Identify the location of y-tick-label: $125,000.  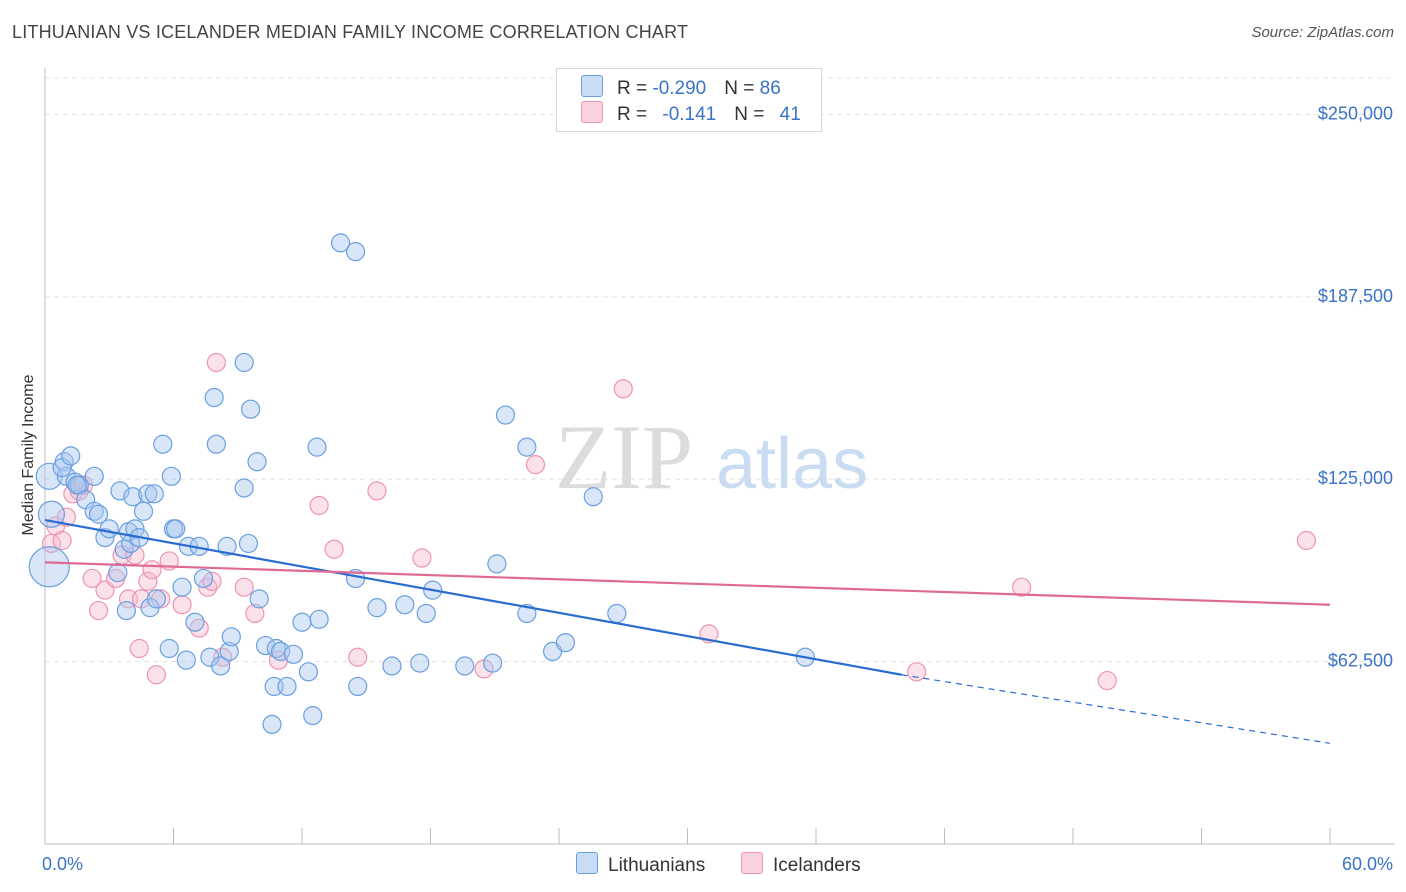
(1355, 478).